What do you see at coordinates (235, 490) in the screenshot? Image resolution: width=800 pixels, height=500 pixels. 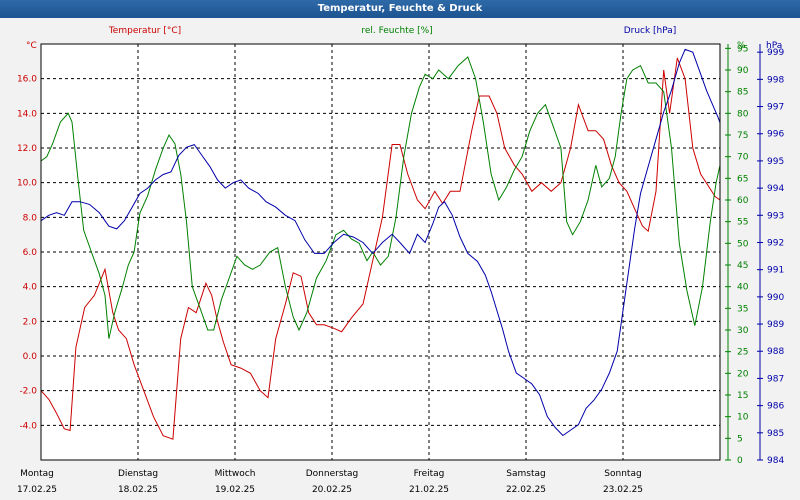 I see `day-date-label: 19.02.25` at bounding box center [235, 490].